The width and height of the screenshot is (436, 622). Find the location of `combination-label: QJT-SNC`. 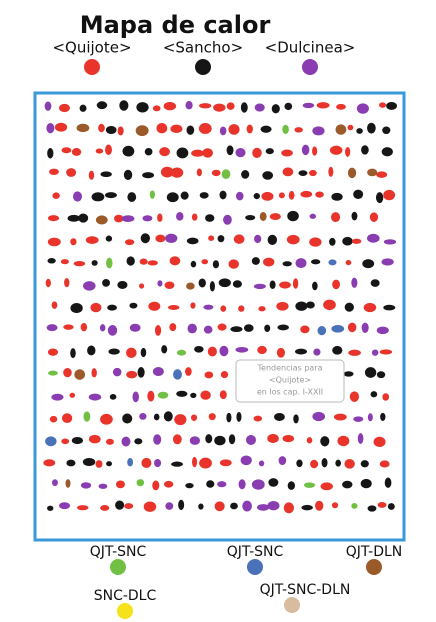

combination-label: QJT-SNC is located at coordinates (118, 552).